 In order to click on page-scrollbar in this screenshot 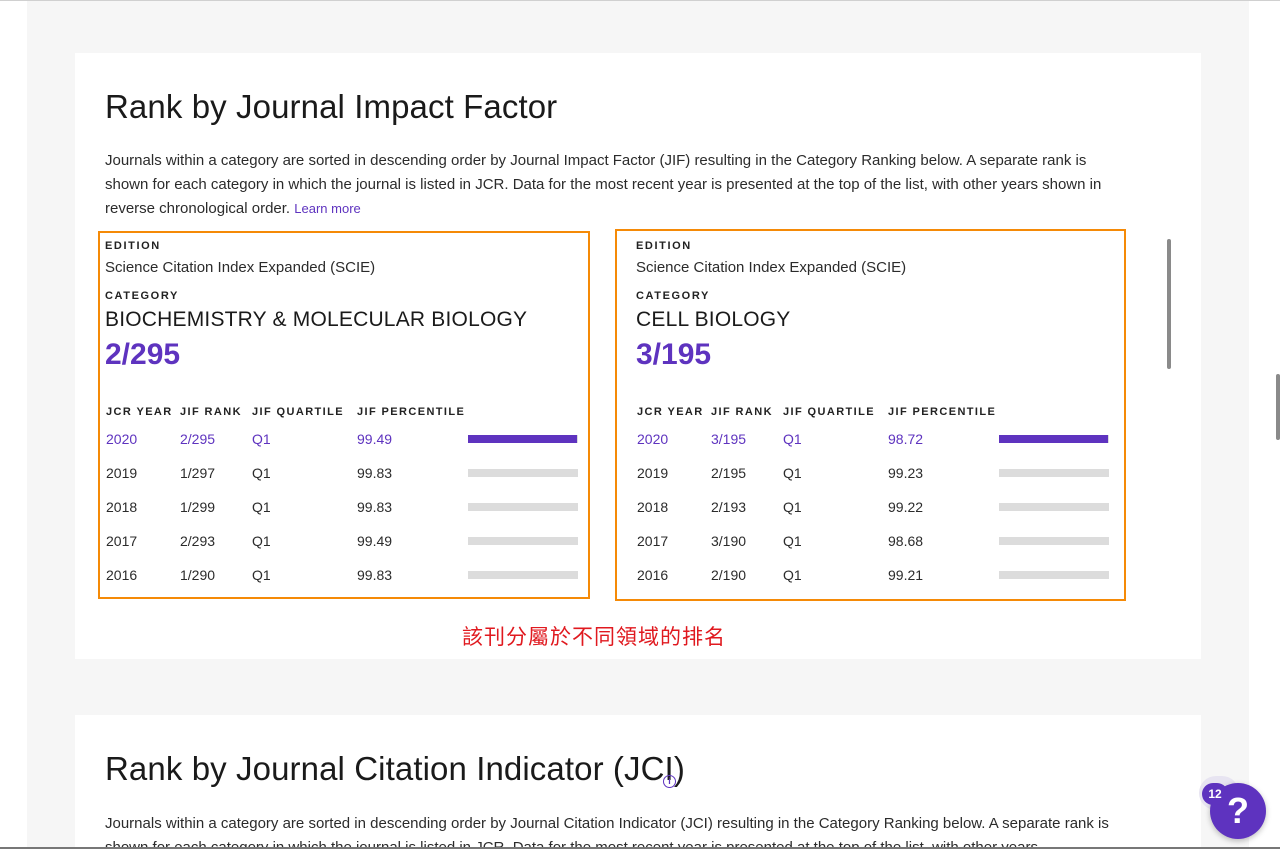, I will do `click(1278, 407)`.